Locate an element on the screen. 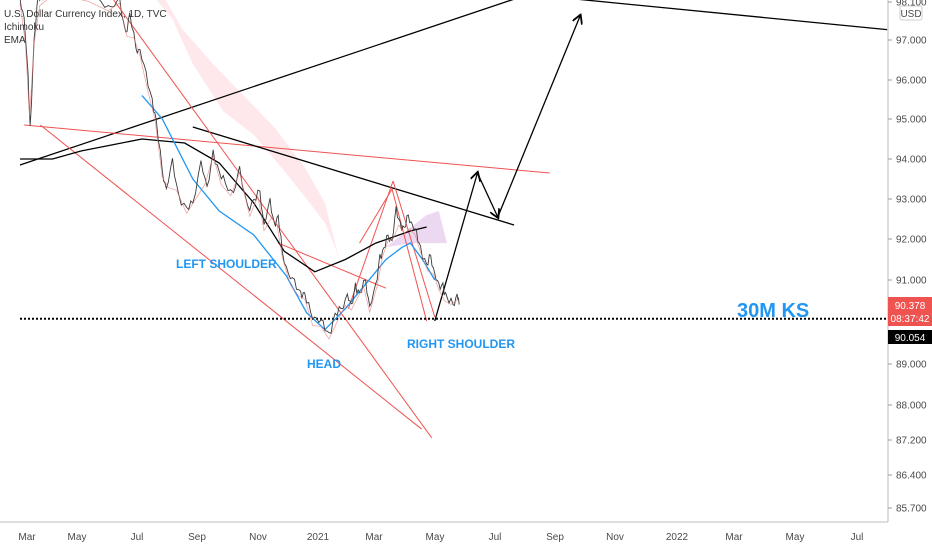  y-tick-label: 92.000 is located at coordinates (911, 240).